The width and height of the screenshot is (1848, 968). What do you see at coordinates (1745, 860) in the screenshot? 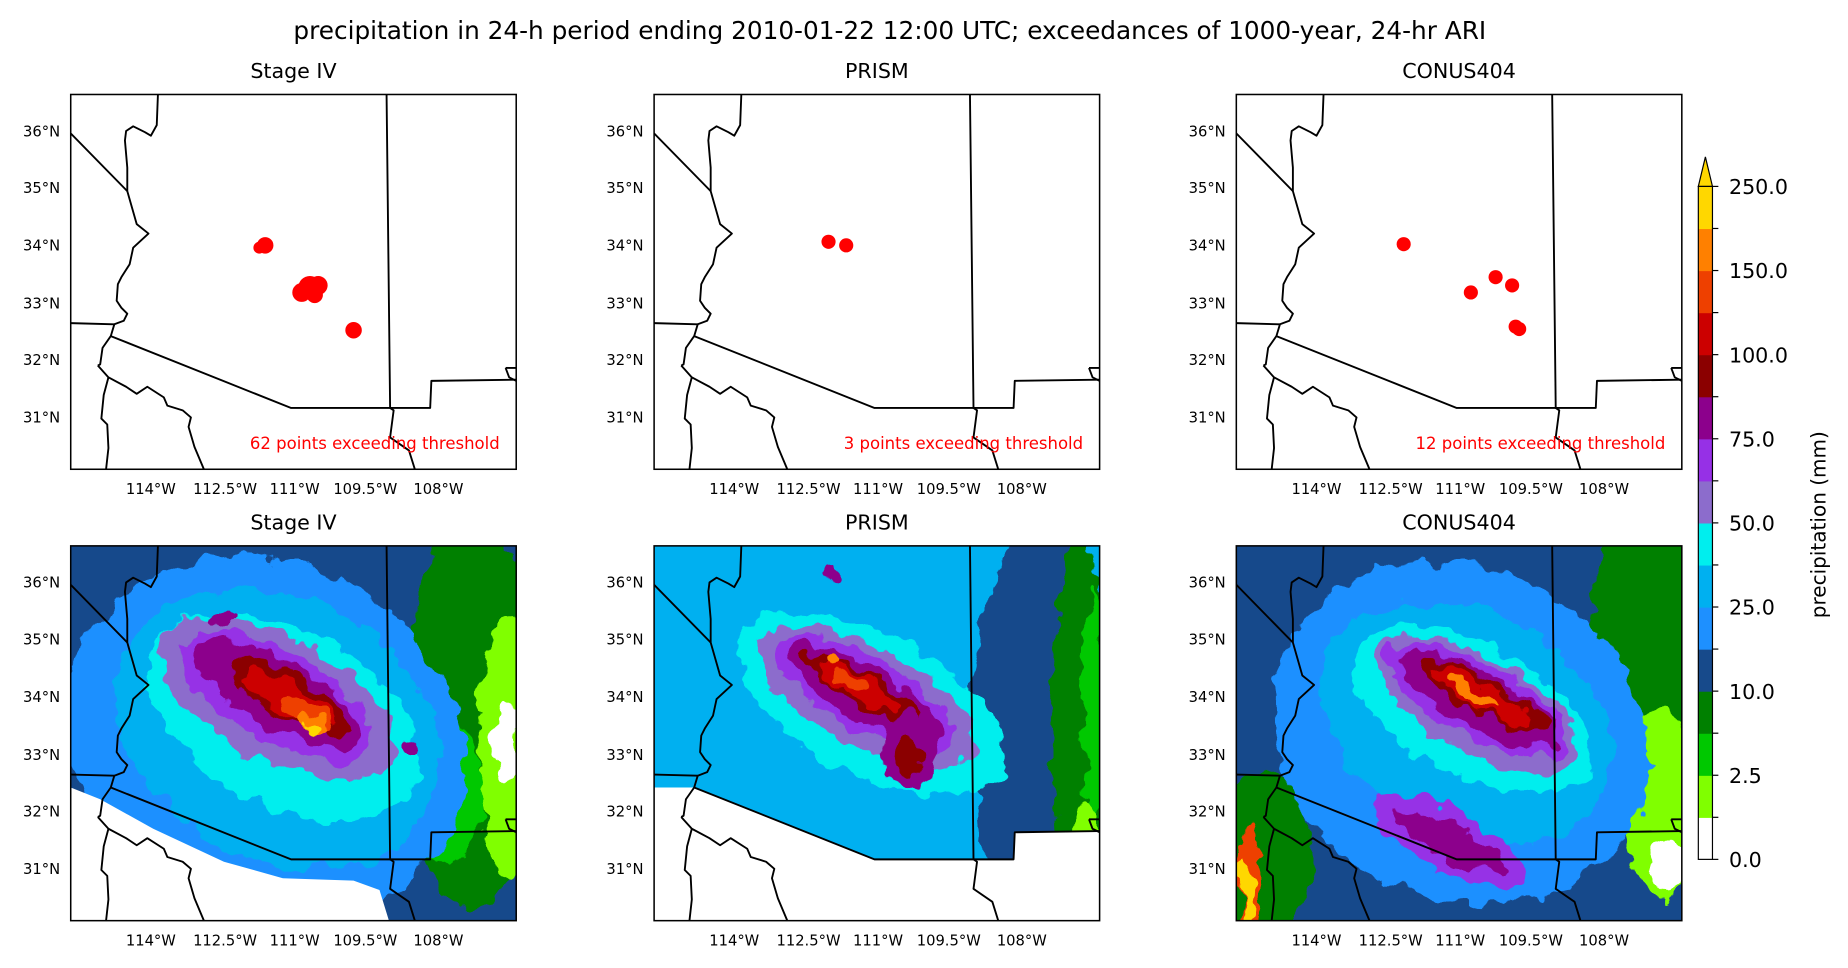
I see `colorbar-tick-label: 0.0` at bounding box center [1745, 860].